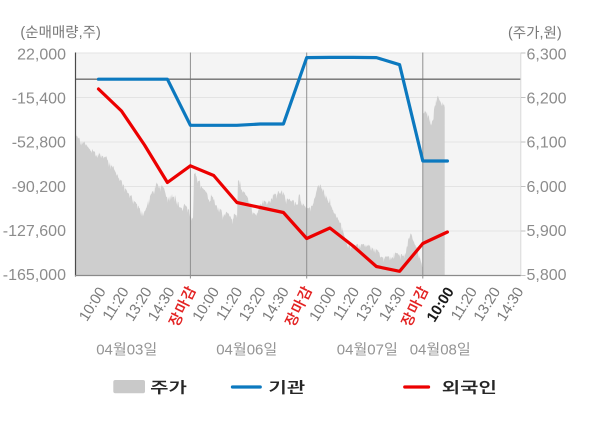 The image size is (600, 433). I want to click on svg-text: -165,000, so click(34, 275).